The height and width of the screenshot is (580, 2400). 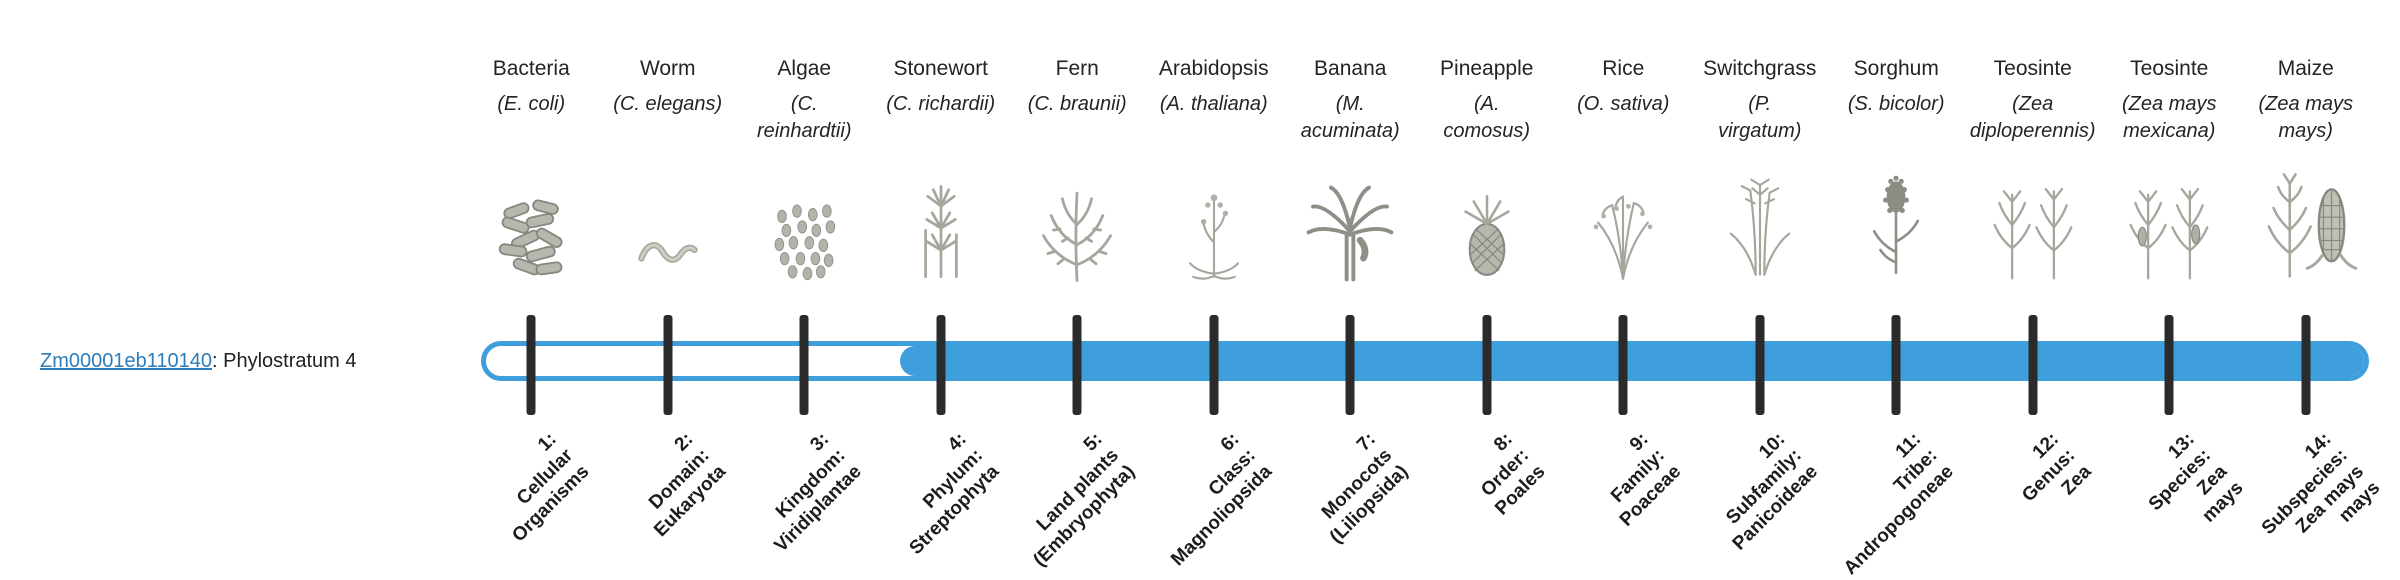 I want to click on stratum-label: 6: Class: Magnoliopsida, so click(x=1222, y=499).